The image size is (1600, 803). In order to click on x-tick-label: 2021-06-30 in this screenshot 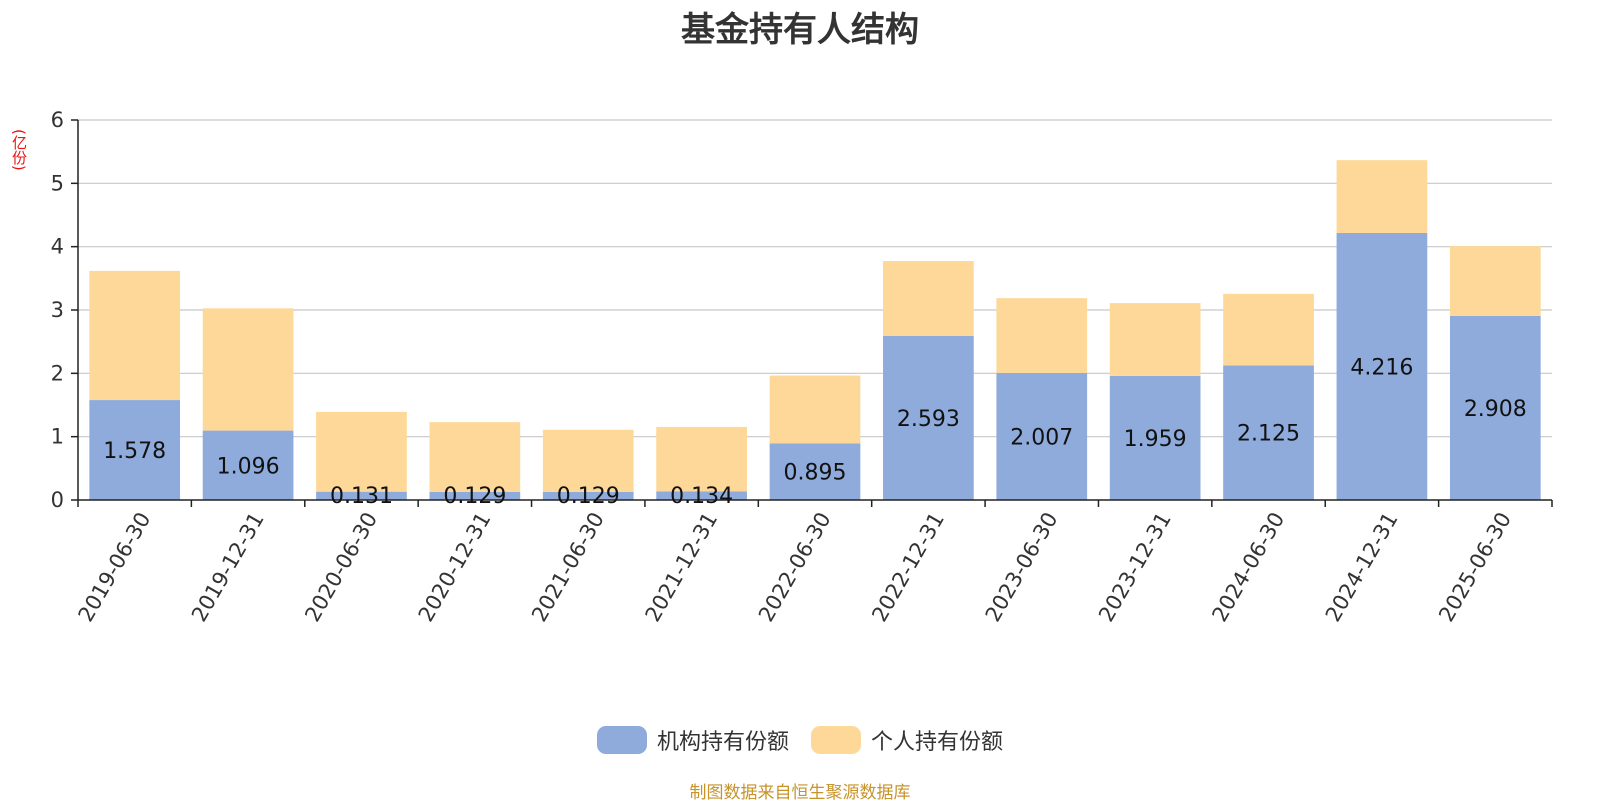, I will do `click(568, 567)`.